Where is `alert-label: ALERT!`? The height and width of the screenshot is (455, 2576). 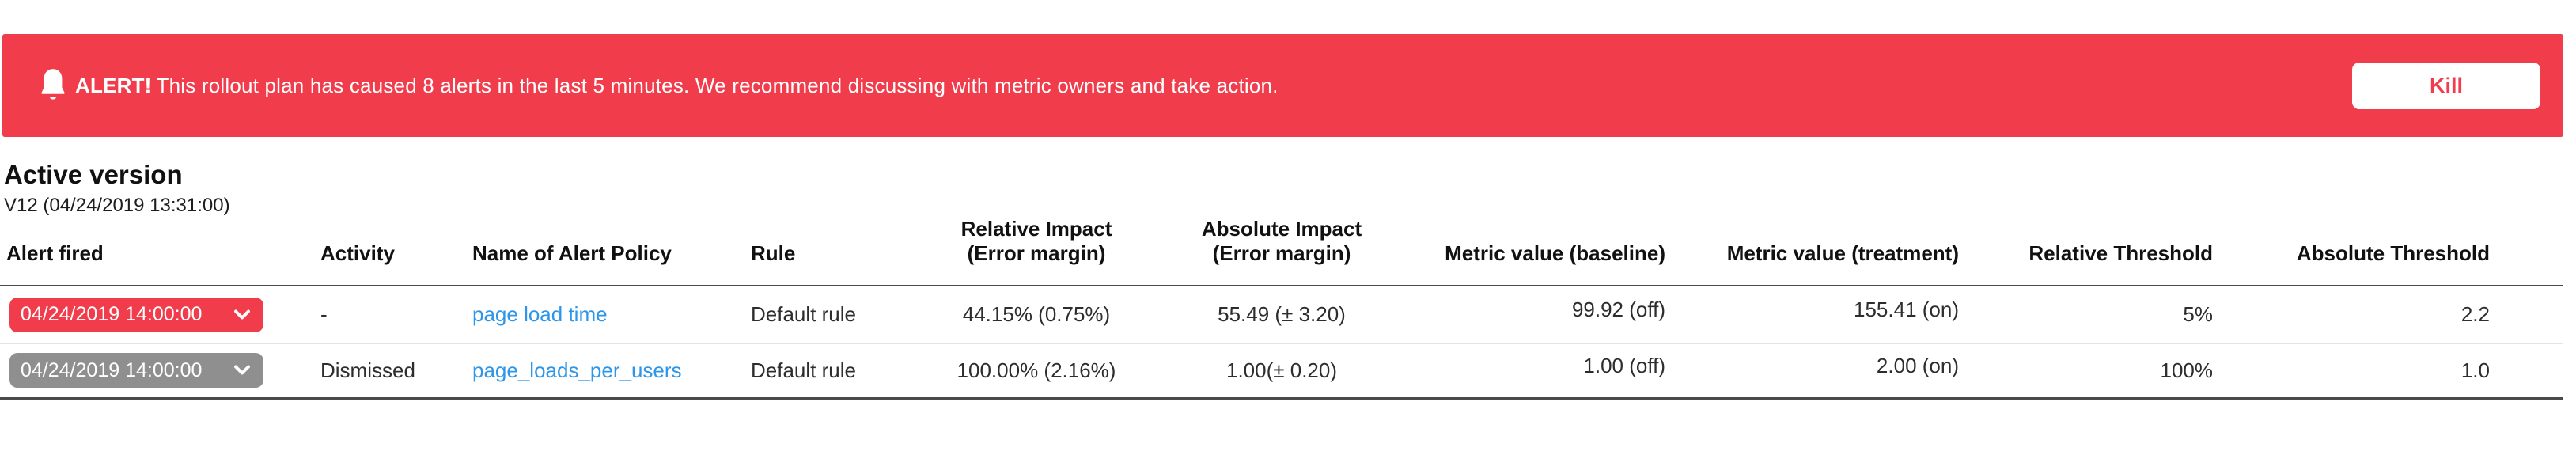 alert-label: ALERT! is located at coordinates (113, 85).